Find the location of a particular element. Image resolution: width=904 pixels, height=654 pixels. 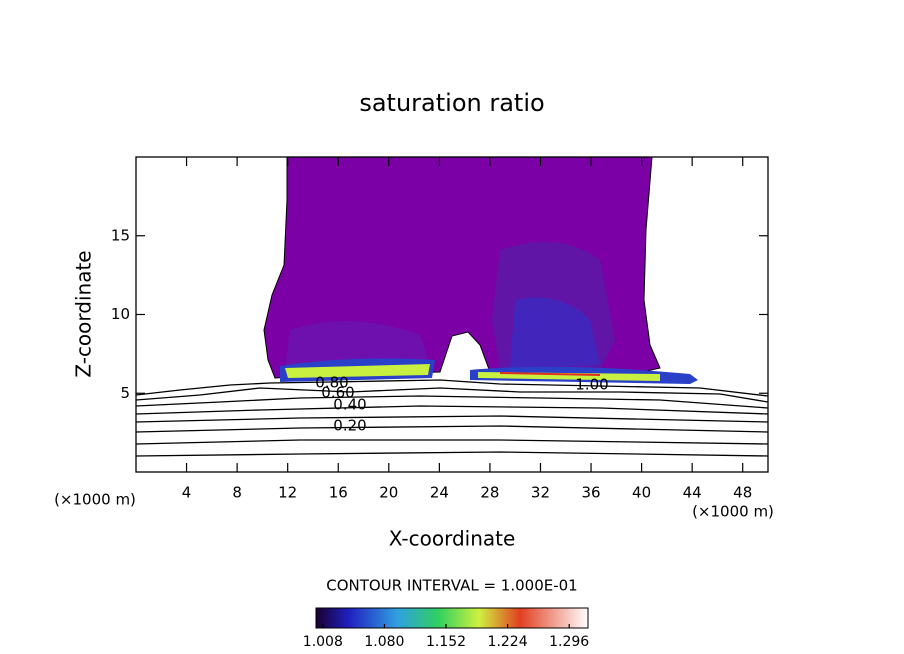

x-tick-label: 4 is located at coordinates (187, 493).